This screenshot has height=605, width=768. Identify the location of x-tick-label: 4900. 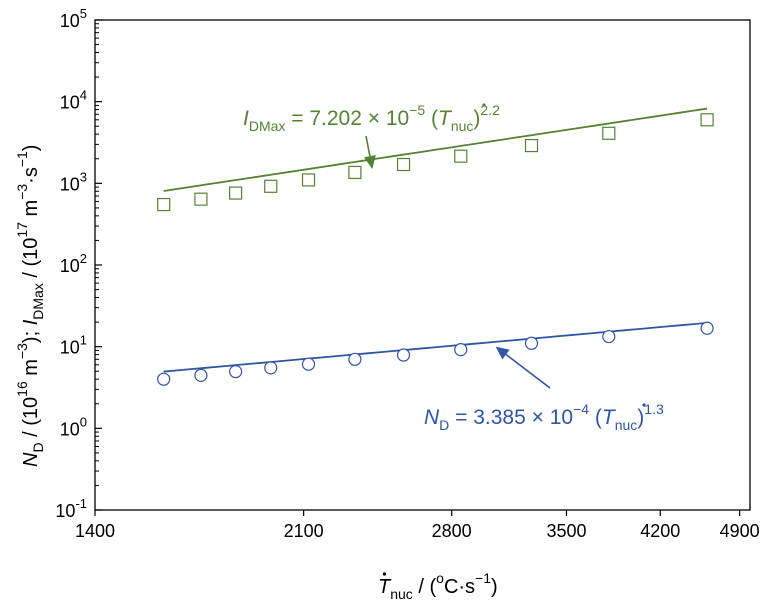
(740, 531).